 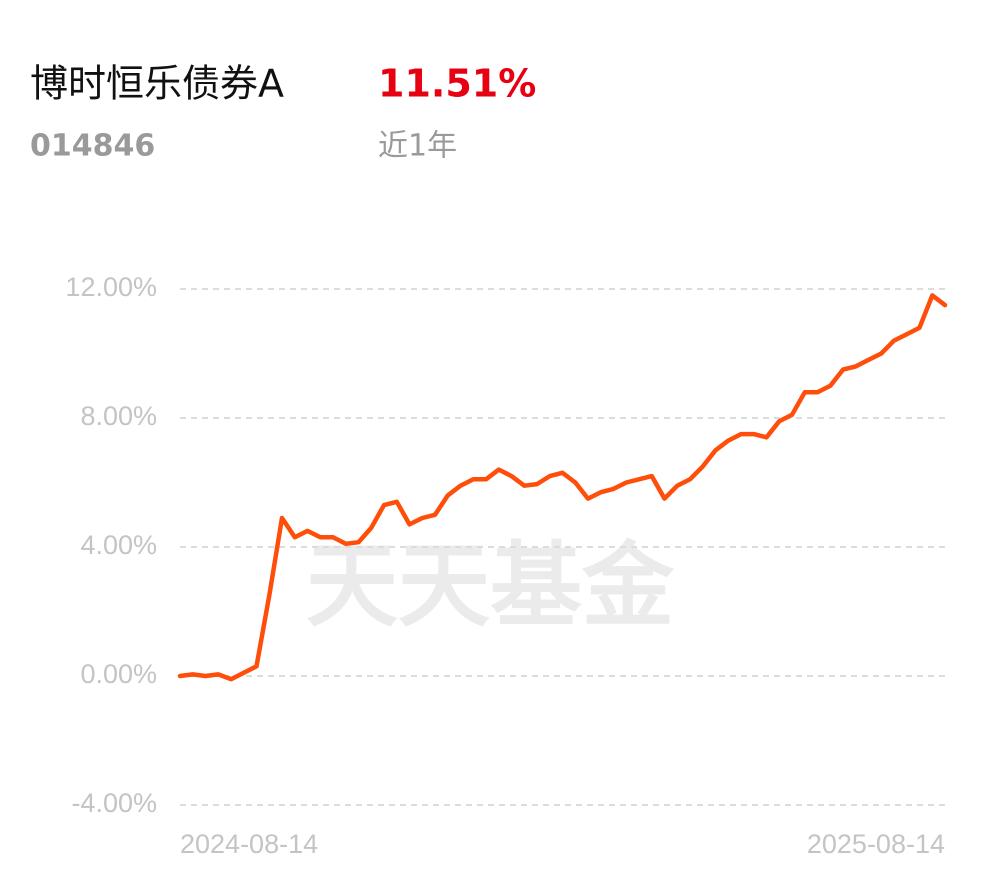 I want to click on x-tick-label: 2024-08-14, so click(x=249, y=844).